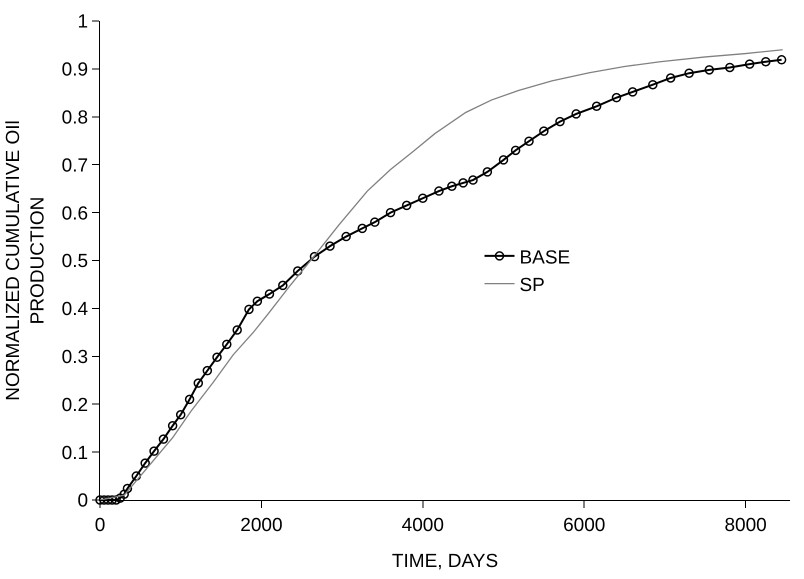  Describe the element at coordinates (75, 165) in the screenshot. I see `y-tick-label: 0.7` at that location.